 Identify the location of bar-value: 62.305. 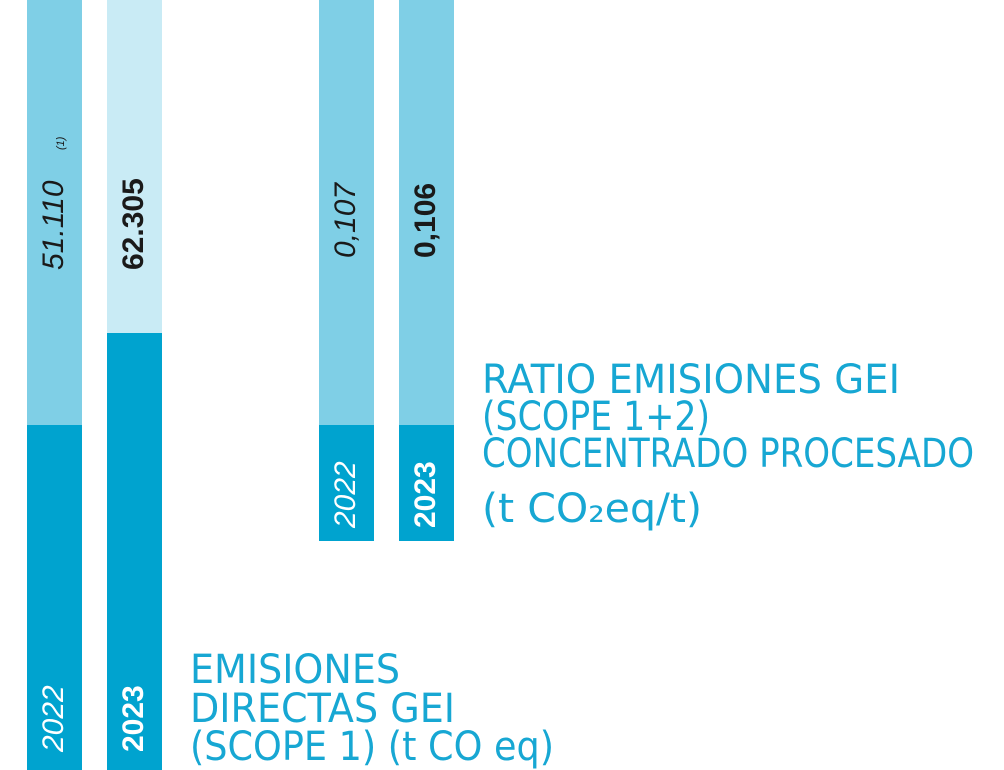
(133, 224).